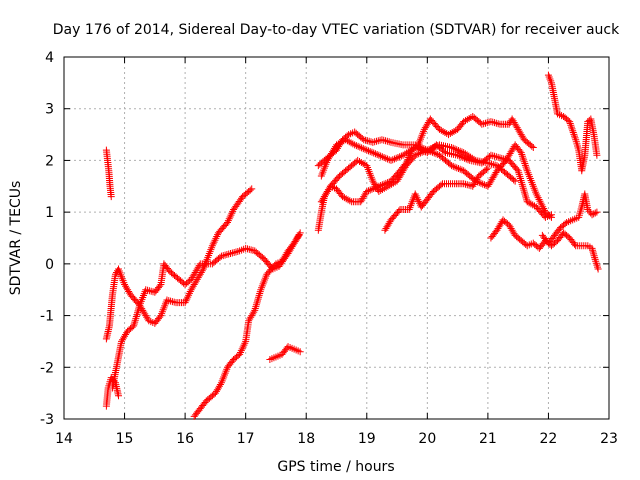 Image resolution: width=640 pixels, height=480 pixels. What do you see at coordinates (549, 439) in the screenshot?
I see `x-tick-label: 22` at bounding box center [549, 439].